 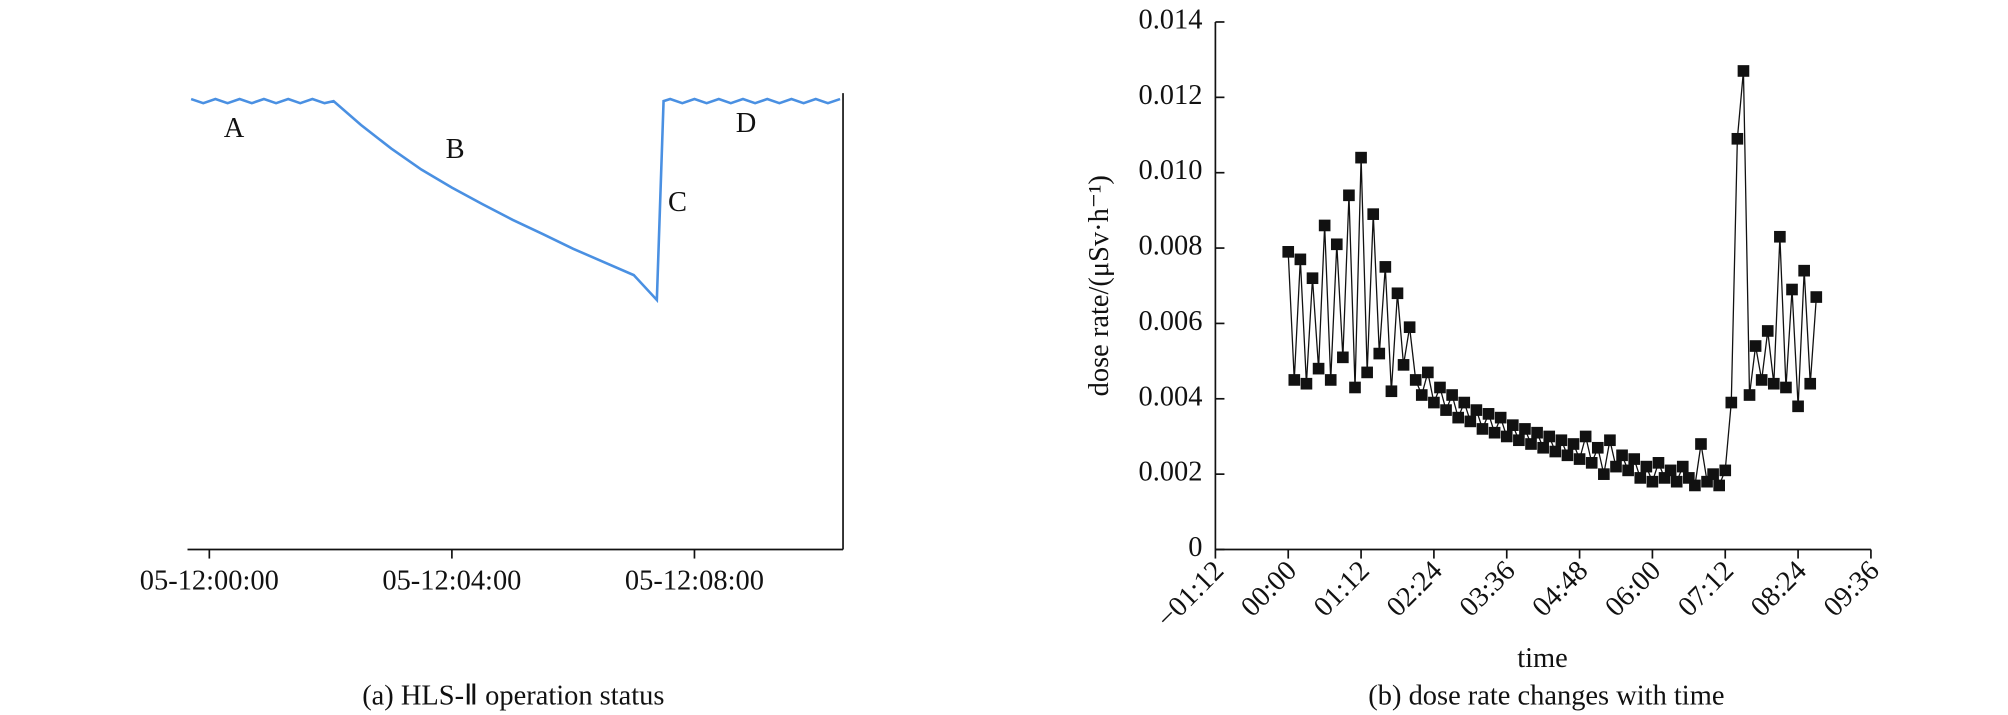 What do you see at coordinates (694, 581) in the screenshot?
I see `x-tick-label: 05-12:08:00` at bounding box center [694, 581].